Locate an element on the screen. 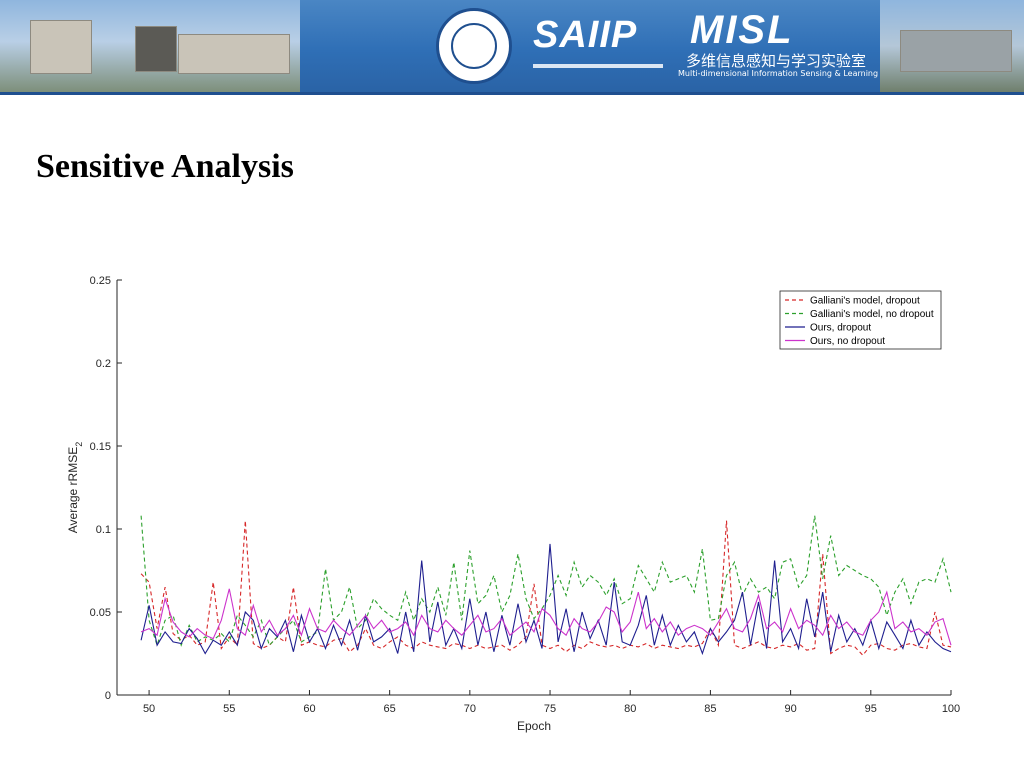  misl-chinese-name: 多维信息感知与学习实验室 is located at coordinates (776, 61).